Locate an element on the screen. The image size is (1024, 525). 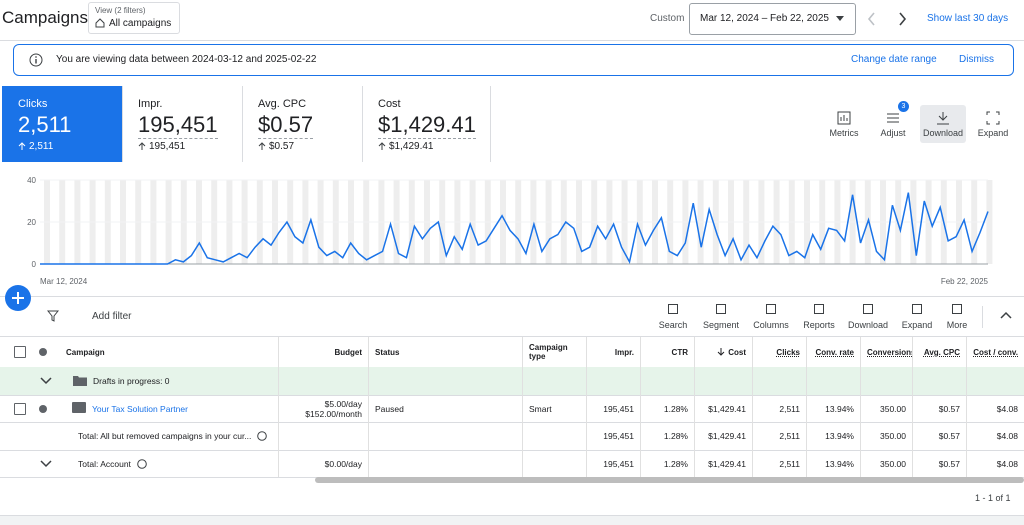
download-button: Download is located at coordinates (943, 124).